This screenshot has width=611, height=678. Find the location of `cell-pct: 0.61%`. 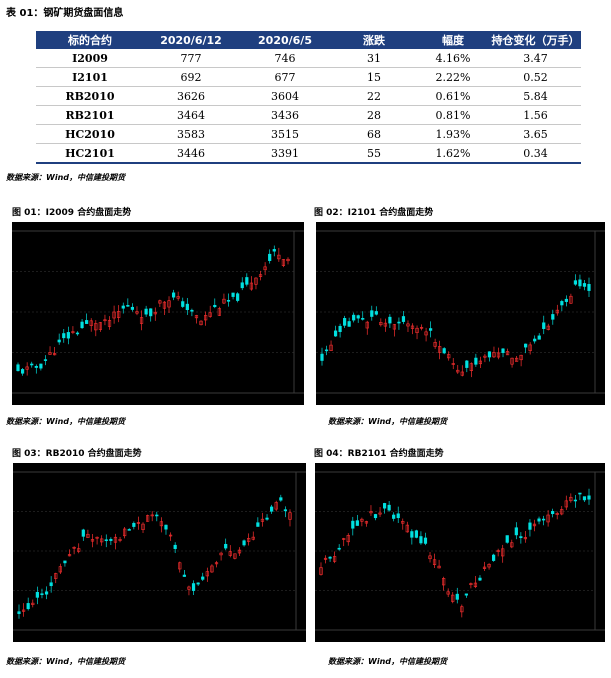

cell-pct: 0.61% is located at coordinates (453, 96).